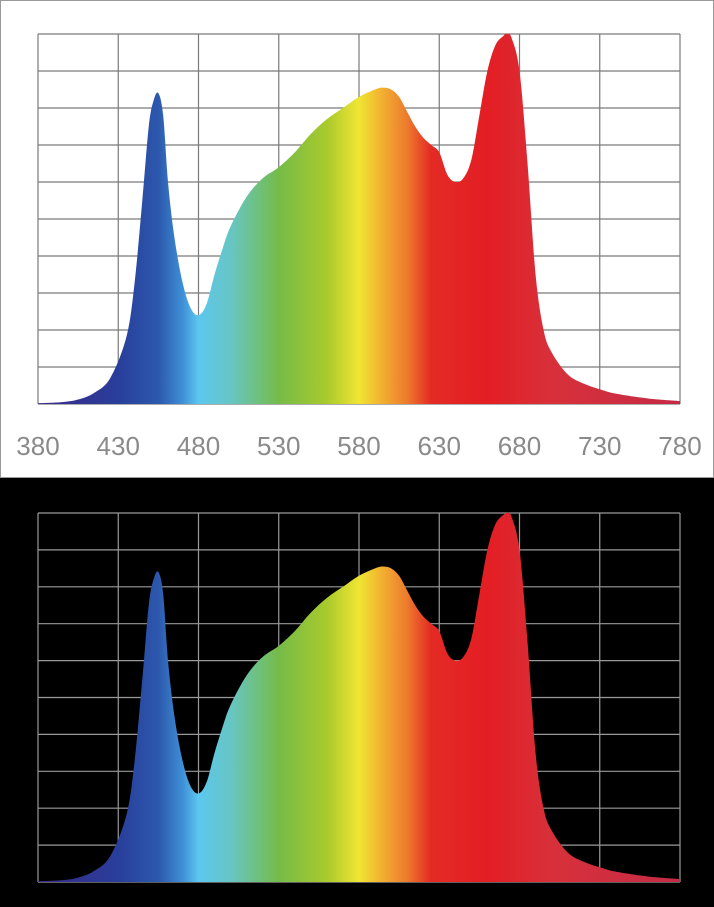 The width and height of the screenshot is (714, 907). Describe the element at coordinates (439, 446) in the screenshot. I see `x-tick-label: 630` at that location.